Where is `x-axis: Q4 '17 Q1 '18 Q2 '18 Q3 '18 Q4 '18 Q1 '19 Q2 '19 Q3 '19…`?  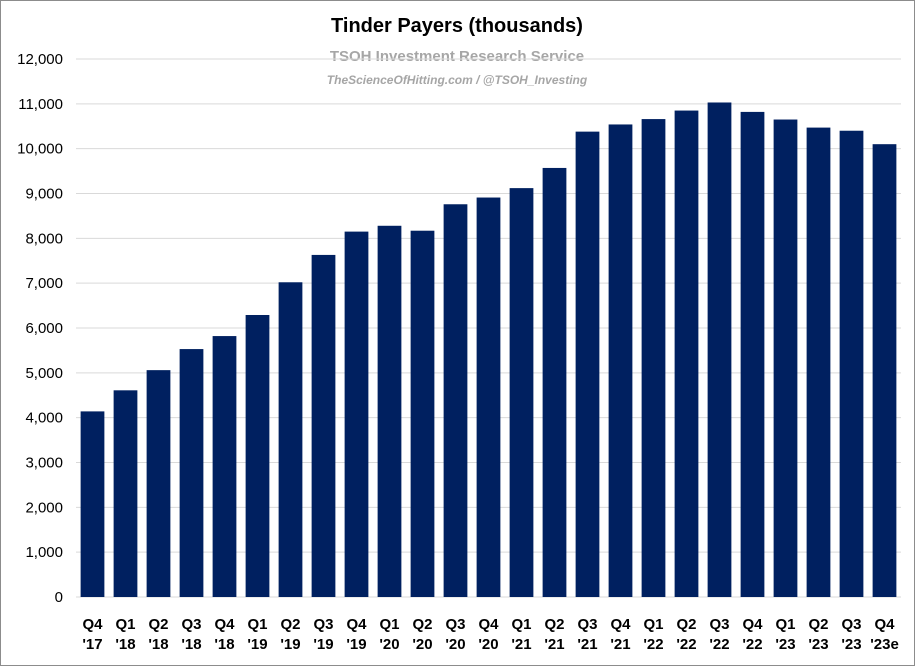
x-axis: Q4 '17 Q1 '18 Q2 '18 Q3 '18 Q4 '18 Q1 '19 Q2 '19 Q3 '19… is located at coordinates (490, 634).